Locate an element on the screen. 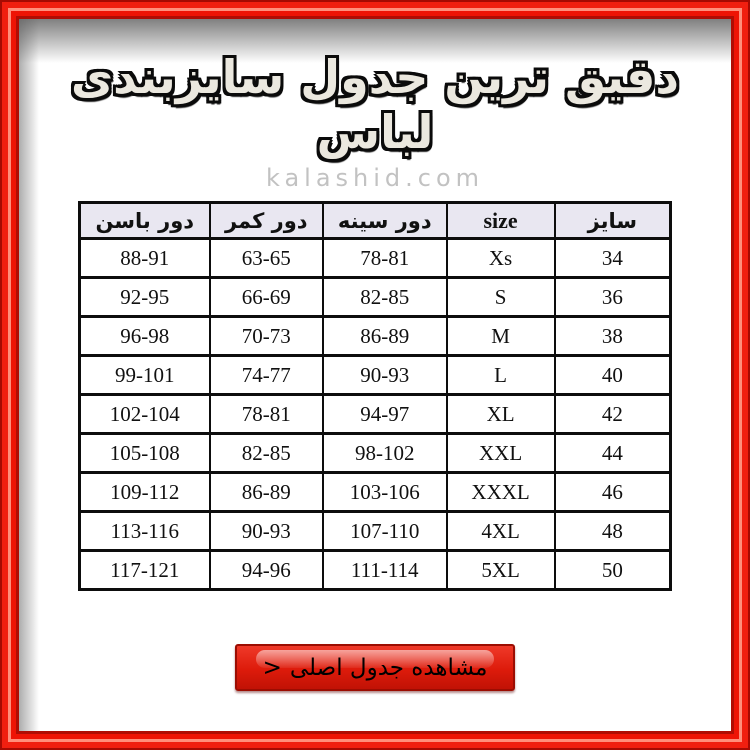 The image size is (750, 750). table-cell: 105-108 is located at coordinates (144, 453).